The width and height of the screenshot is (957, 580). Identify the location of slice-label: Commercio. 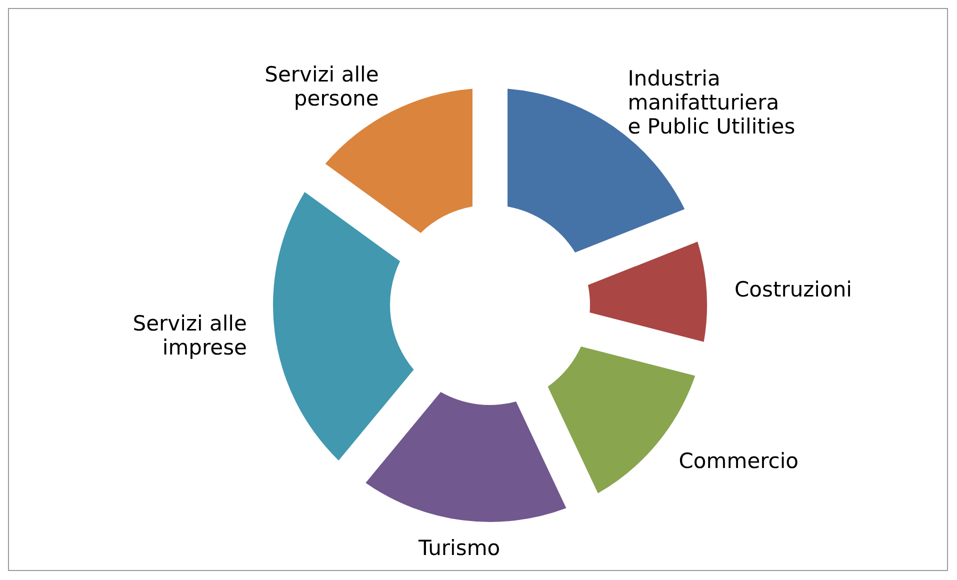
(738, 461).